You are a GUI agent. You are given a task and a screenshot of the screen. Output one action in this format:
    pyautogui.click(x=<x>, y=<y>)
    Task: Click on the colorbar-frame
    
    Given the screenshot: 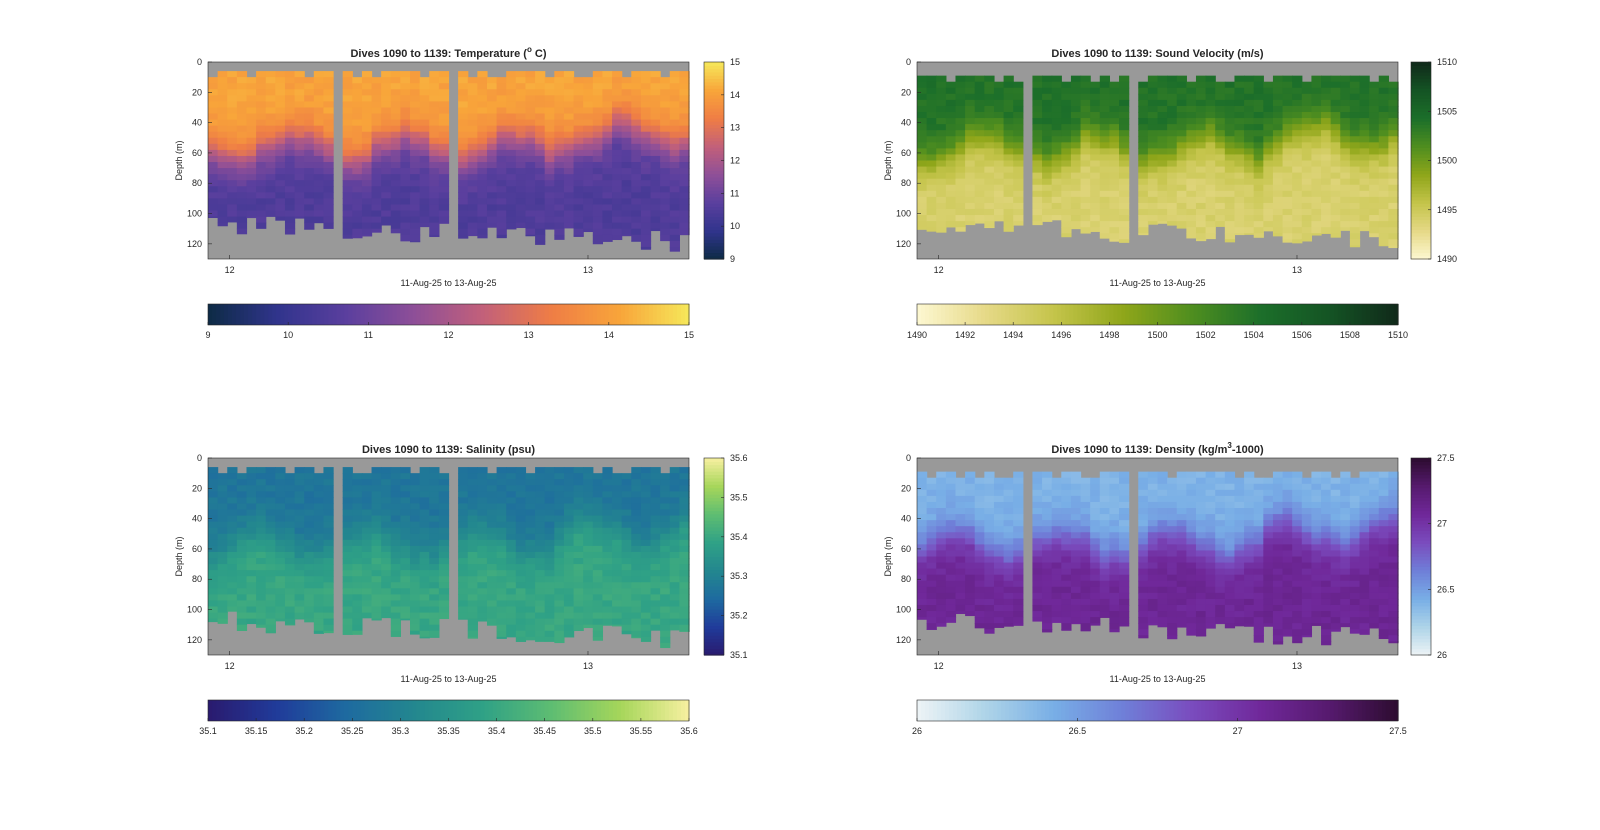 What is the action you would take?
    pyautogui.click(x=714, y=556)
    